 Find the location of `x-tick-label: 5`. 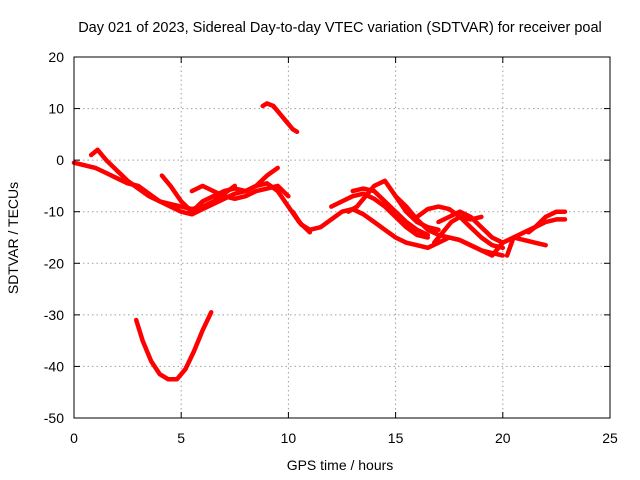

x-tick-label: 5 is located at coordinates (181, 438).